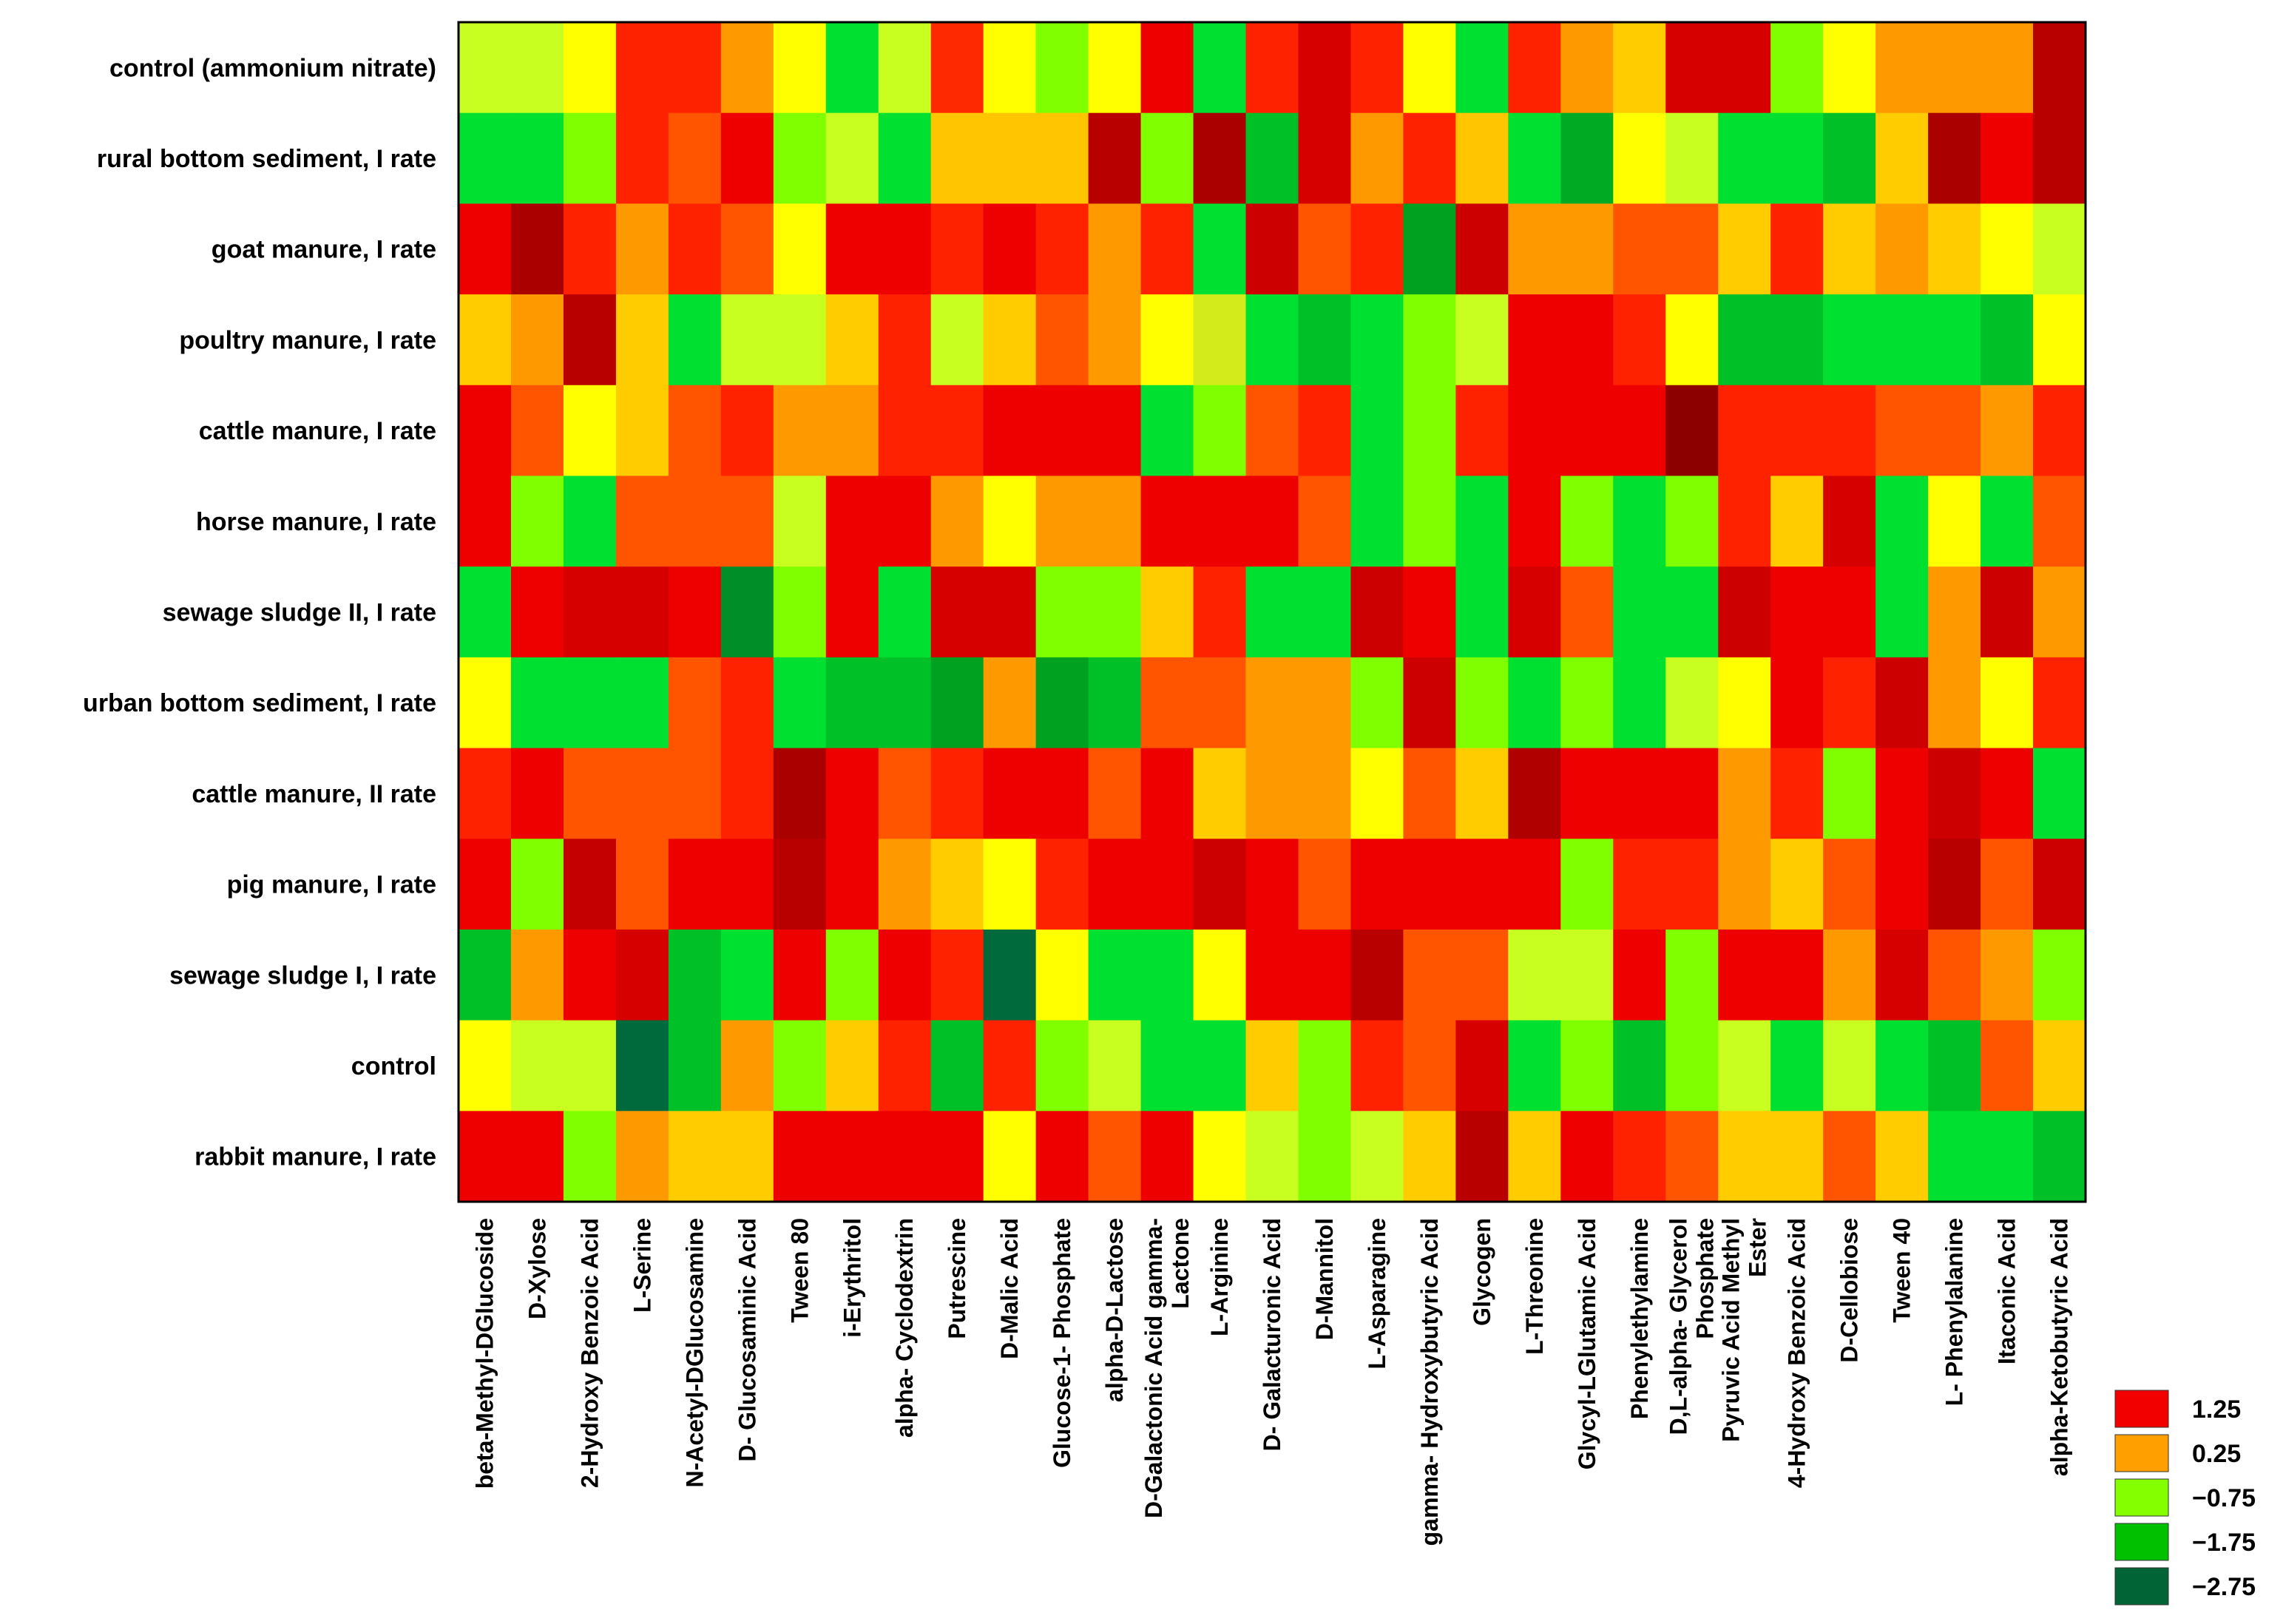 This screenshot has height=1624, width=2283. Describe the element at coordinates (1114, 1310) in the screenshot. I see `column-label: alpha-D-Lactose` at that location.